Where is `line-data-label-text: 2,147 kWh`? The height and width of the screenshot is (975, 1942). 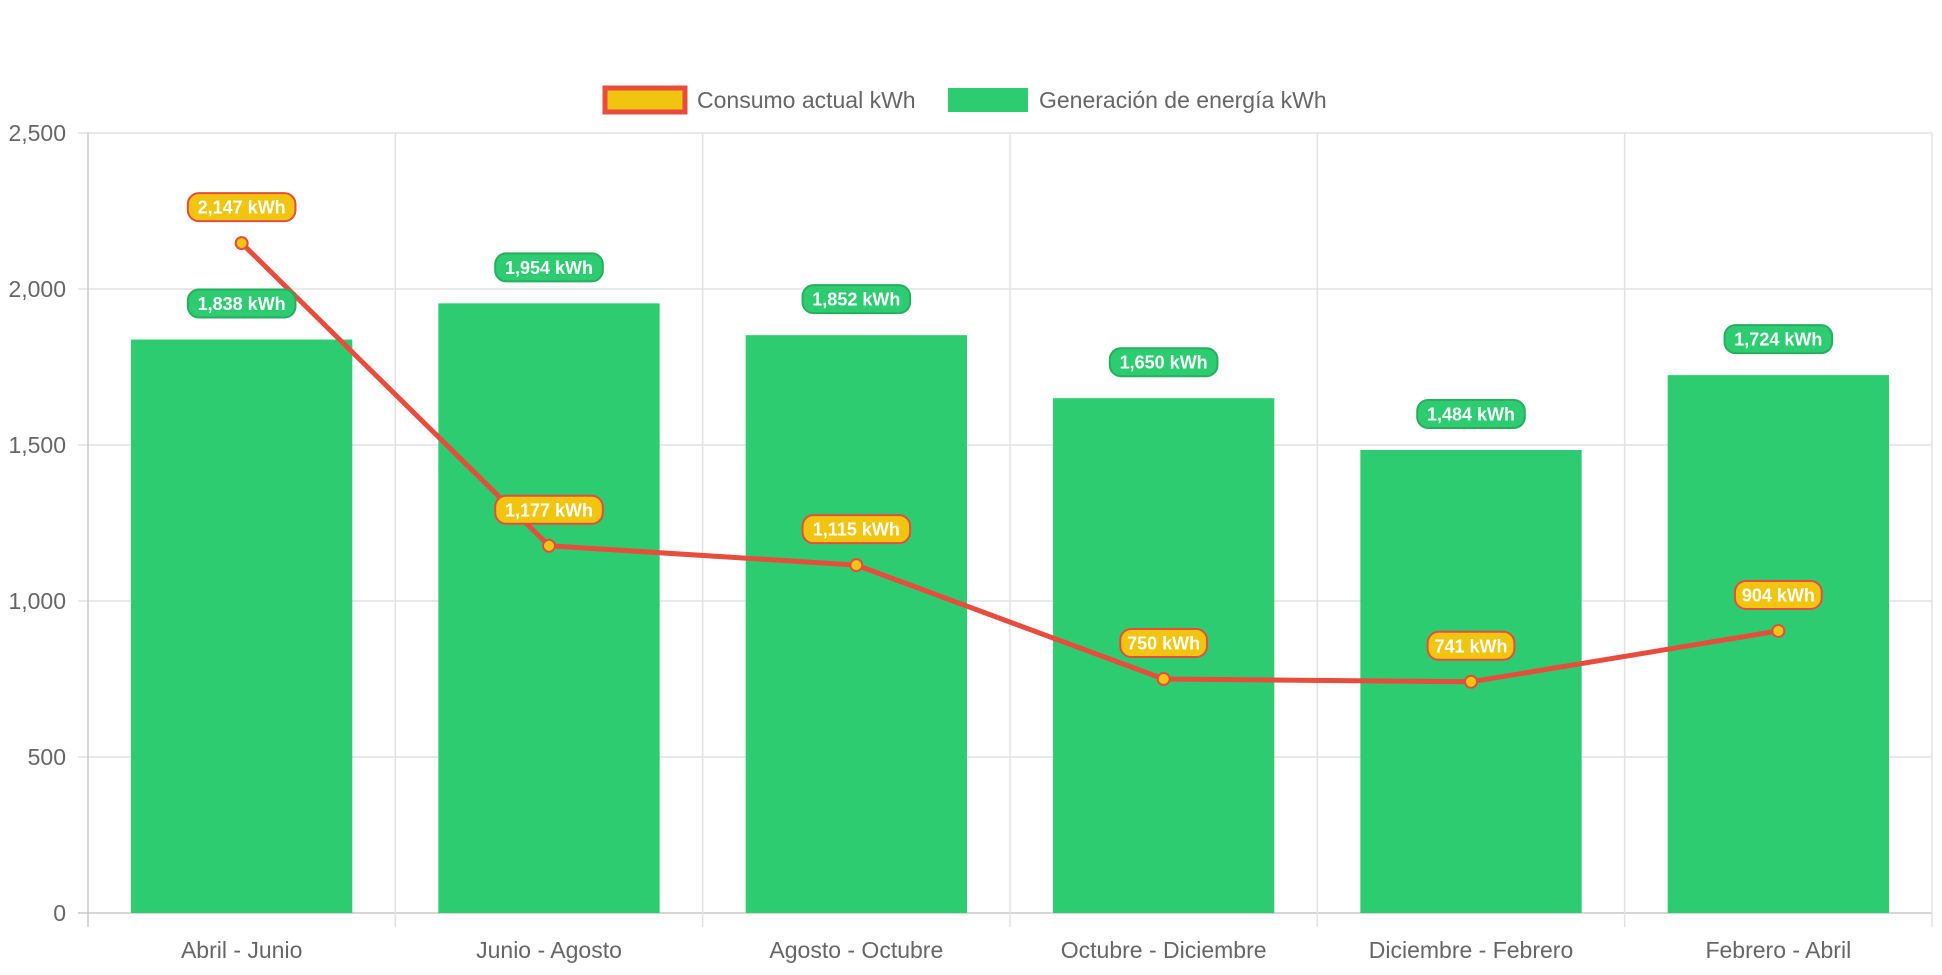
line-data-label-text: 2,147 kWh is located at coordinates (242, 208).